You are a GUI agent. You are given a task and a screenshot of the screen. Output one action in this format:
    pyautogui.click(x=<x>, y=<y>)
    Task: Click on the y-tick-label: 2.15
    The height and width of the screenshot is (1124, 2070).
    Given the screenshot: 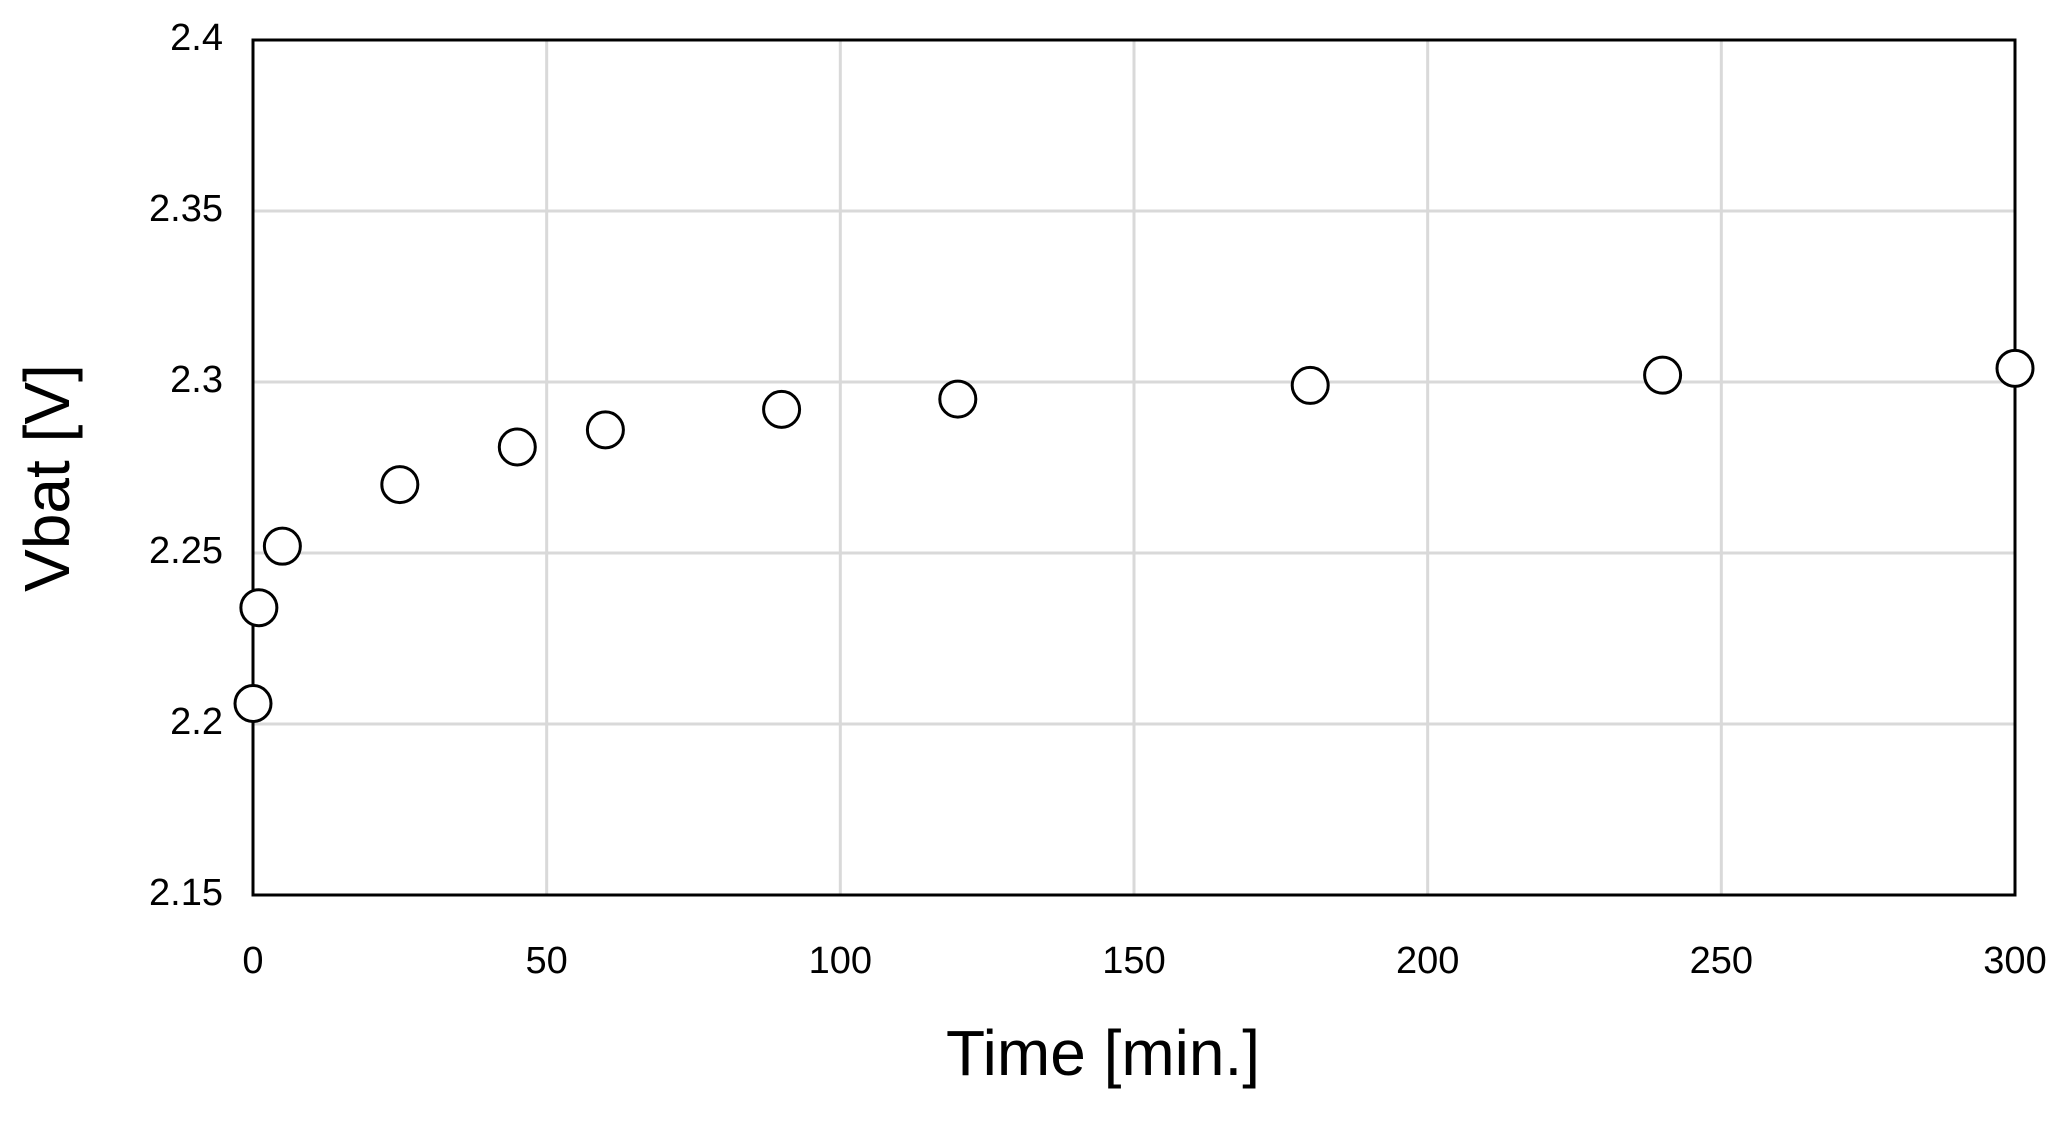 What is the action you would take?
    pyautogui.click(x=186, y=893)
    